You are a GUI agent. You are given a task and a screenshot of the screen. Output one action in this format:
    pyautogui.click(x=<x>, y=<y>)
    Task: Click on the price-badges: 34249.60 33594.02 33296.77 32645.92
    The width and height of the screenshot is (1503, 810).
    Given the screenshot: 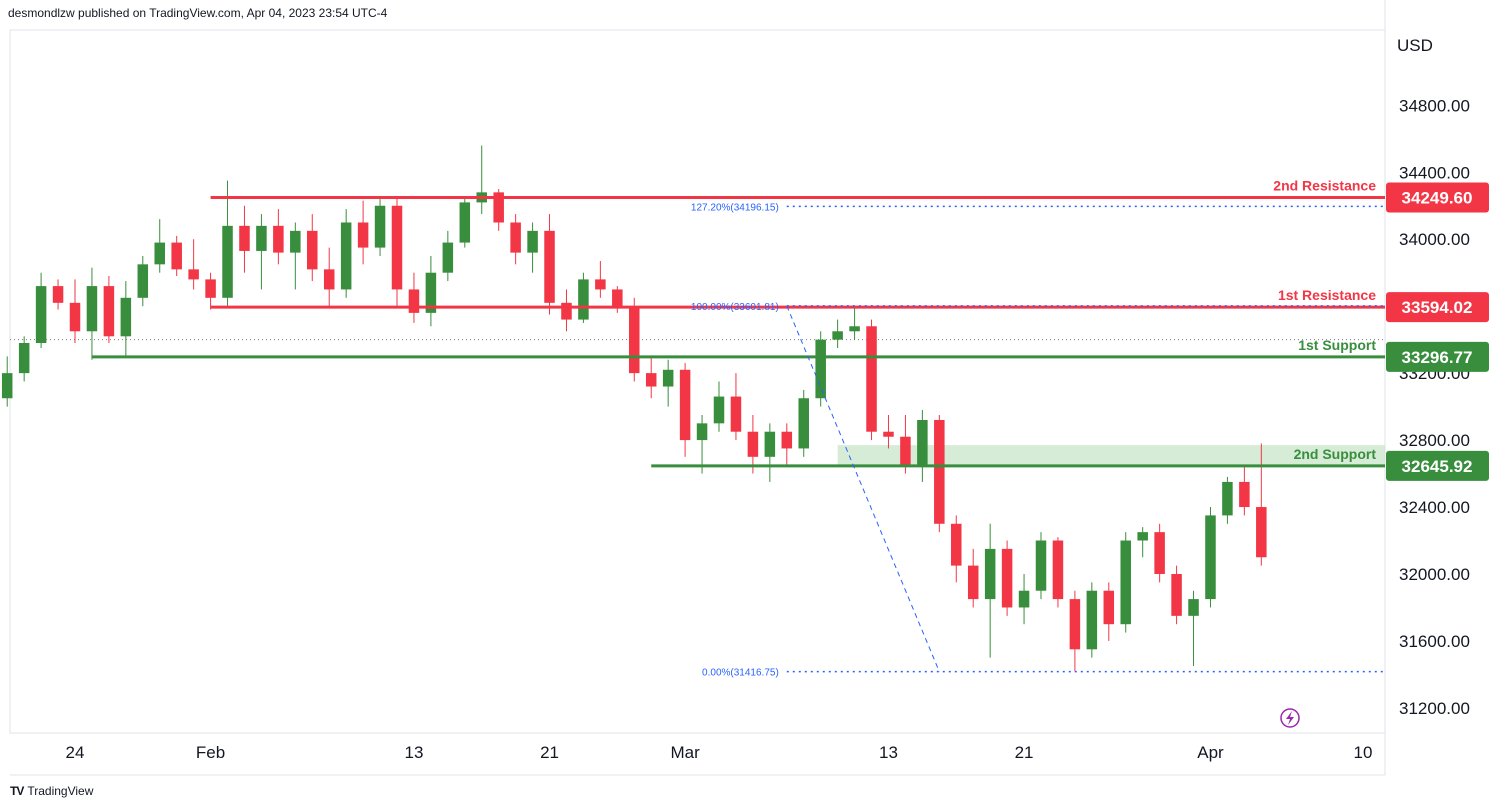 What is the action you would take?
    pyautogui.click(x=1437, y=331)
    